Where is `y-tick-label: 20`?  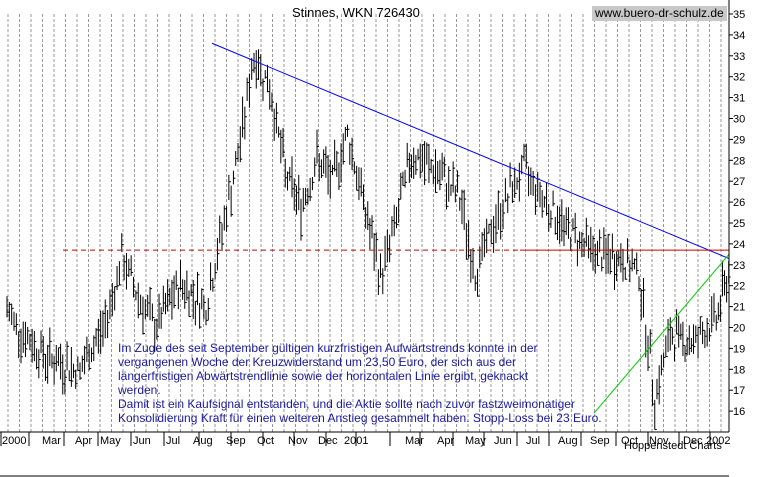
y-tick-label: 20 is located at coordinates (739, 329).